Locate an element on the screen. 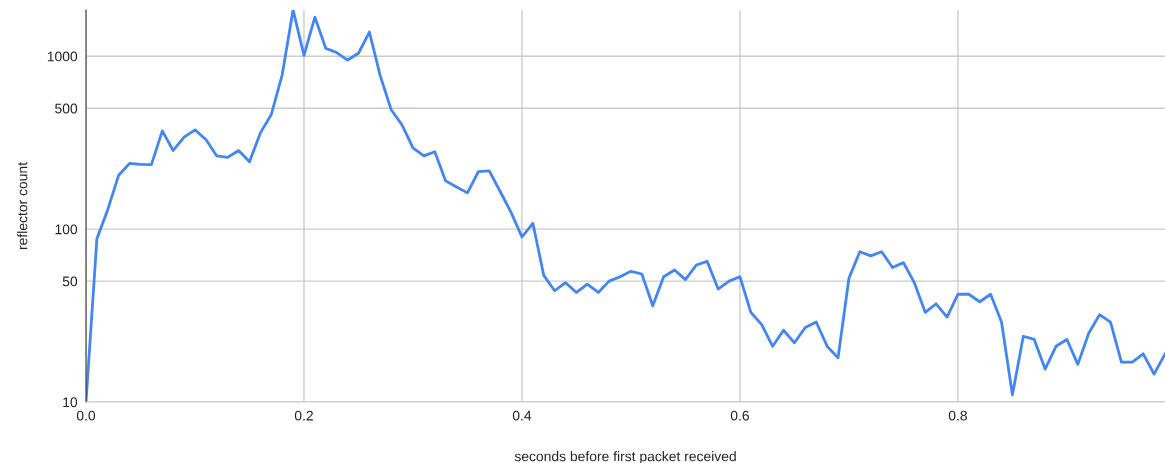 The width and height of the screenshot is (1165, 463). x-tick-label: 0.8 is located at coordinates (957, 415).